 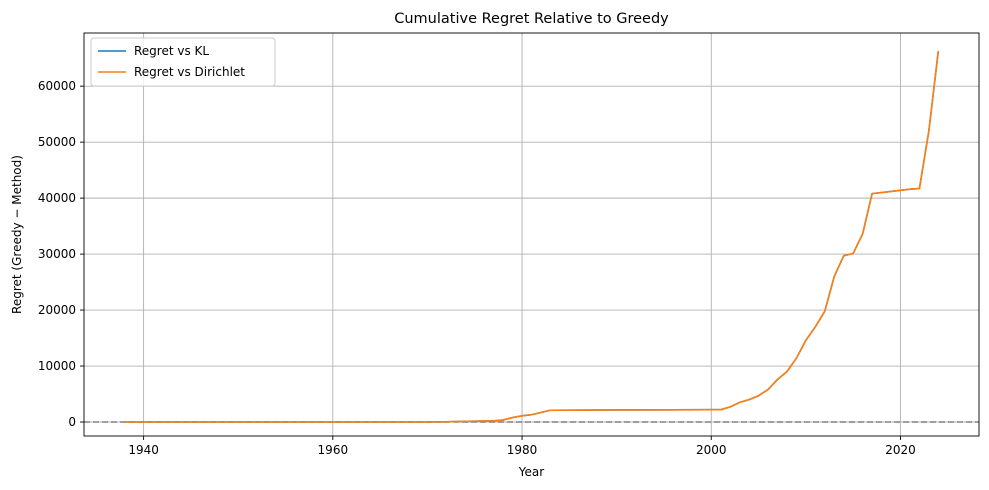 What do you see at coordinates (189, 72) in the screenshot?
I see `legend-label-regret-vs-dirichlet: Regret vs Dirichlet` at bounding box center [189, 72].